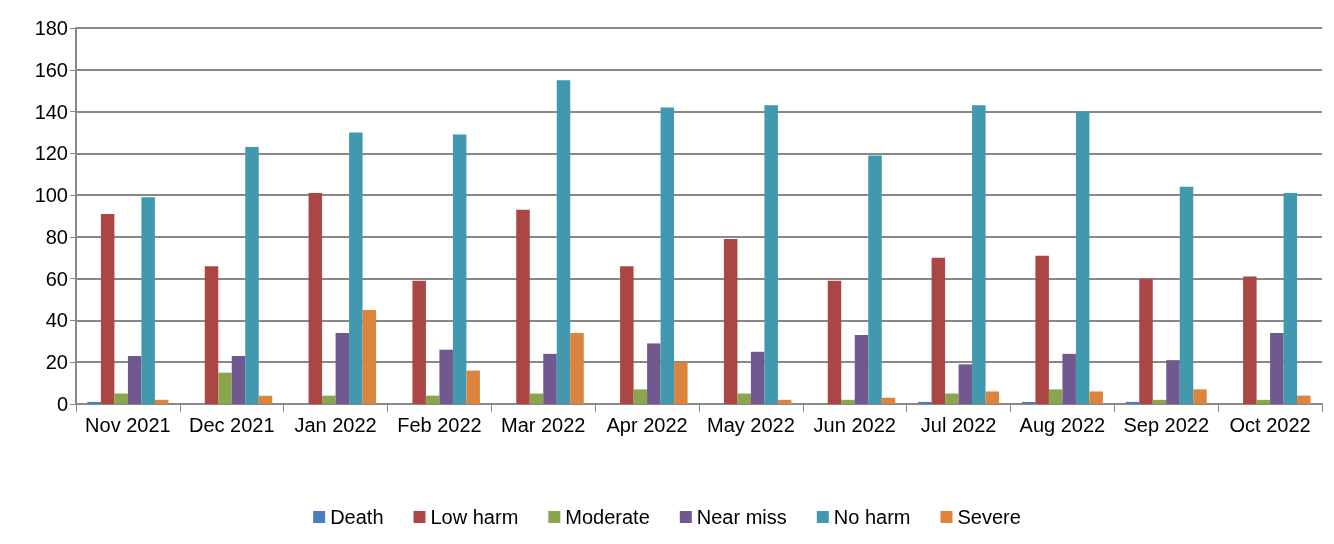  What do you see at coordinates (1166, 425) in the screenshot?
I see `x-tick-label: Sep 2022` at bounding box center [1166, 425].